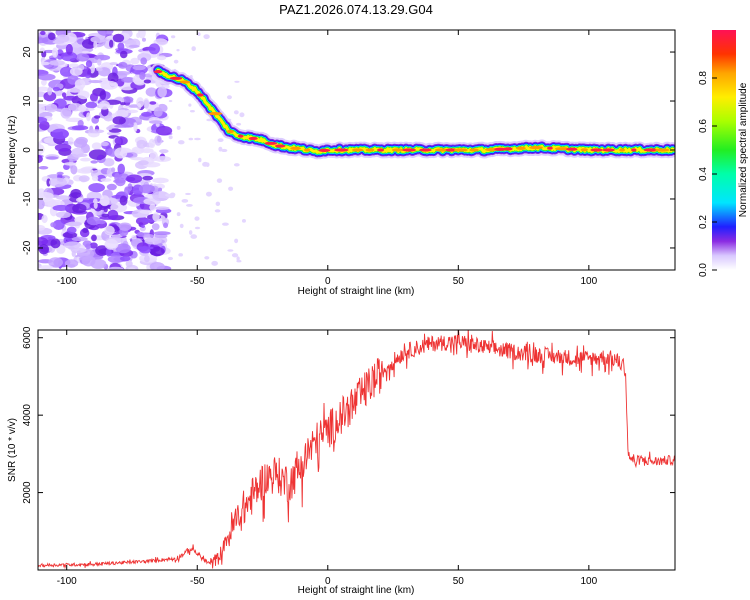  What do you see at coordinates (415, 111) in the screenshot?
I see `ridge-band` at bounding box center [415, 111].